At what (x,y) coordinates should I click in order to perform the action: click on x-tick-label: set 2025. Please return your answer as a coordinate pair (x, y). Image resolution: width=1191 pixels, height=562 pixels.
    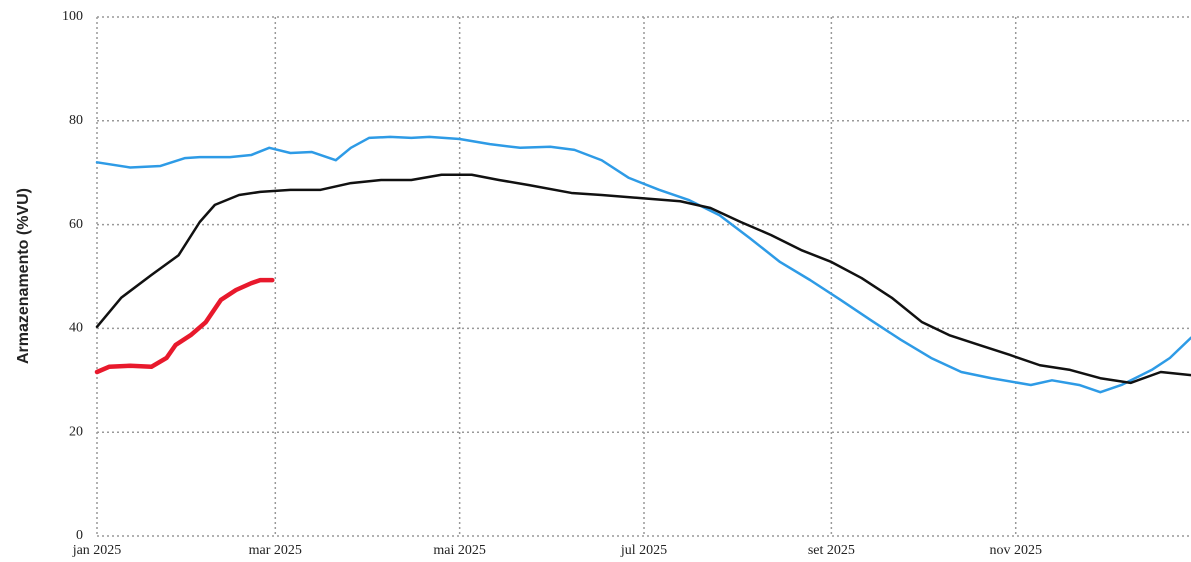
    Looking at the image, I should click on (831, 550).